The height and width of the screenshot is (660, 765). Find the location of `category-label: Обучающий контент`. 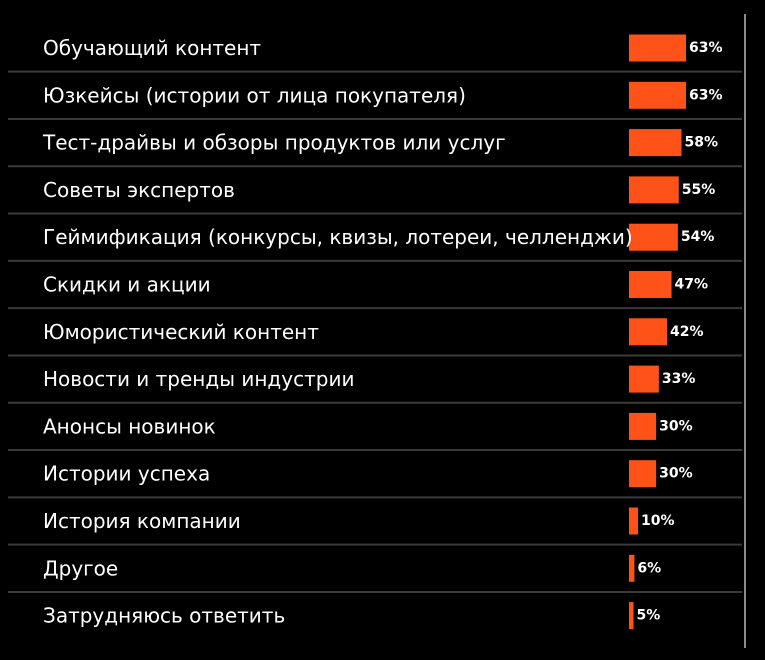

category-label: Обучающий контент is located at coordinates (152, 48).